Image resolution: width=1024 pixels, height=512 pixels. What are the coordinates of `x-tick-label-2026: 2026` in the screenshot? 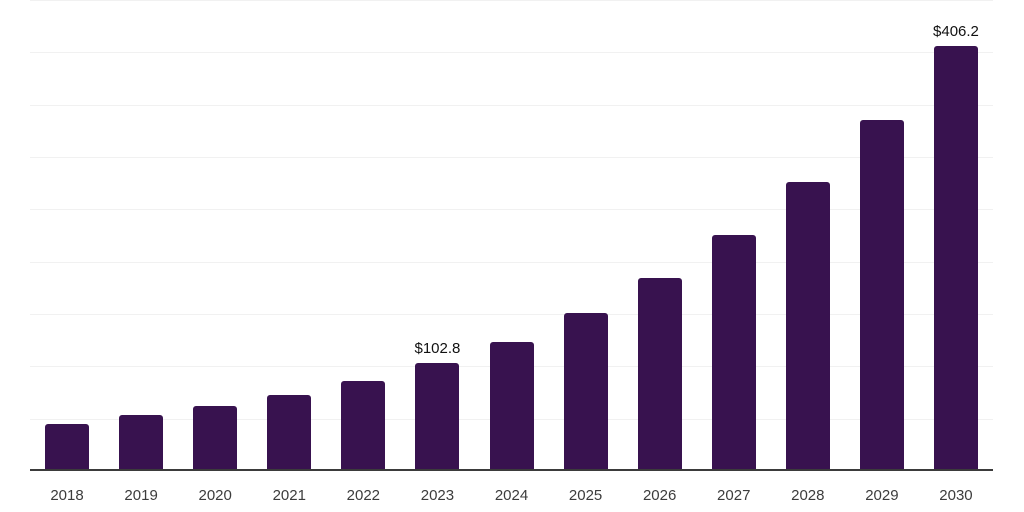 It's located at (659, 495).